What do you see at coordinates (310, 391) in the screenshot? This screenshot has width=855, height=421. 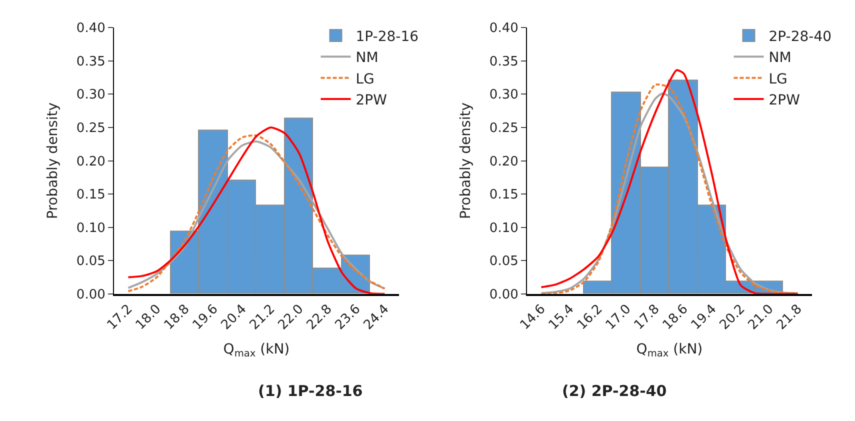 I see `text: (1) 1P-28-16` at bounding box center [310, 391].